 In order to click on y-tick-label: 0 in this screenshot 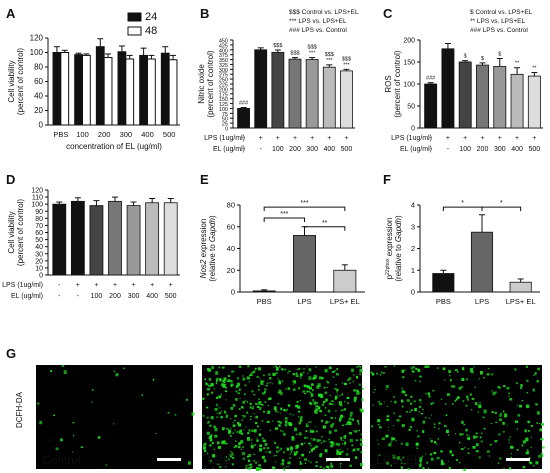, I will do `click(233, 292)`.